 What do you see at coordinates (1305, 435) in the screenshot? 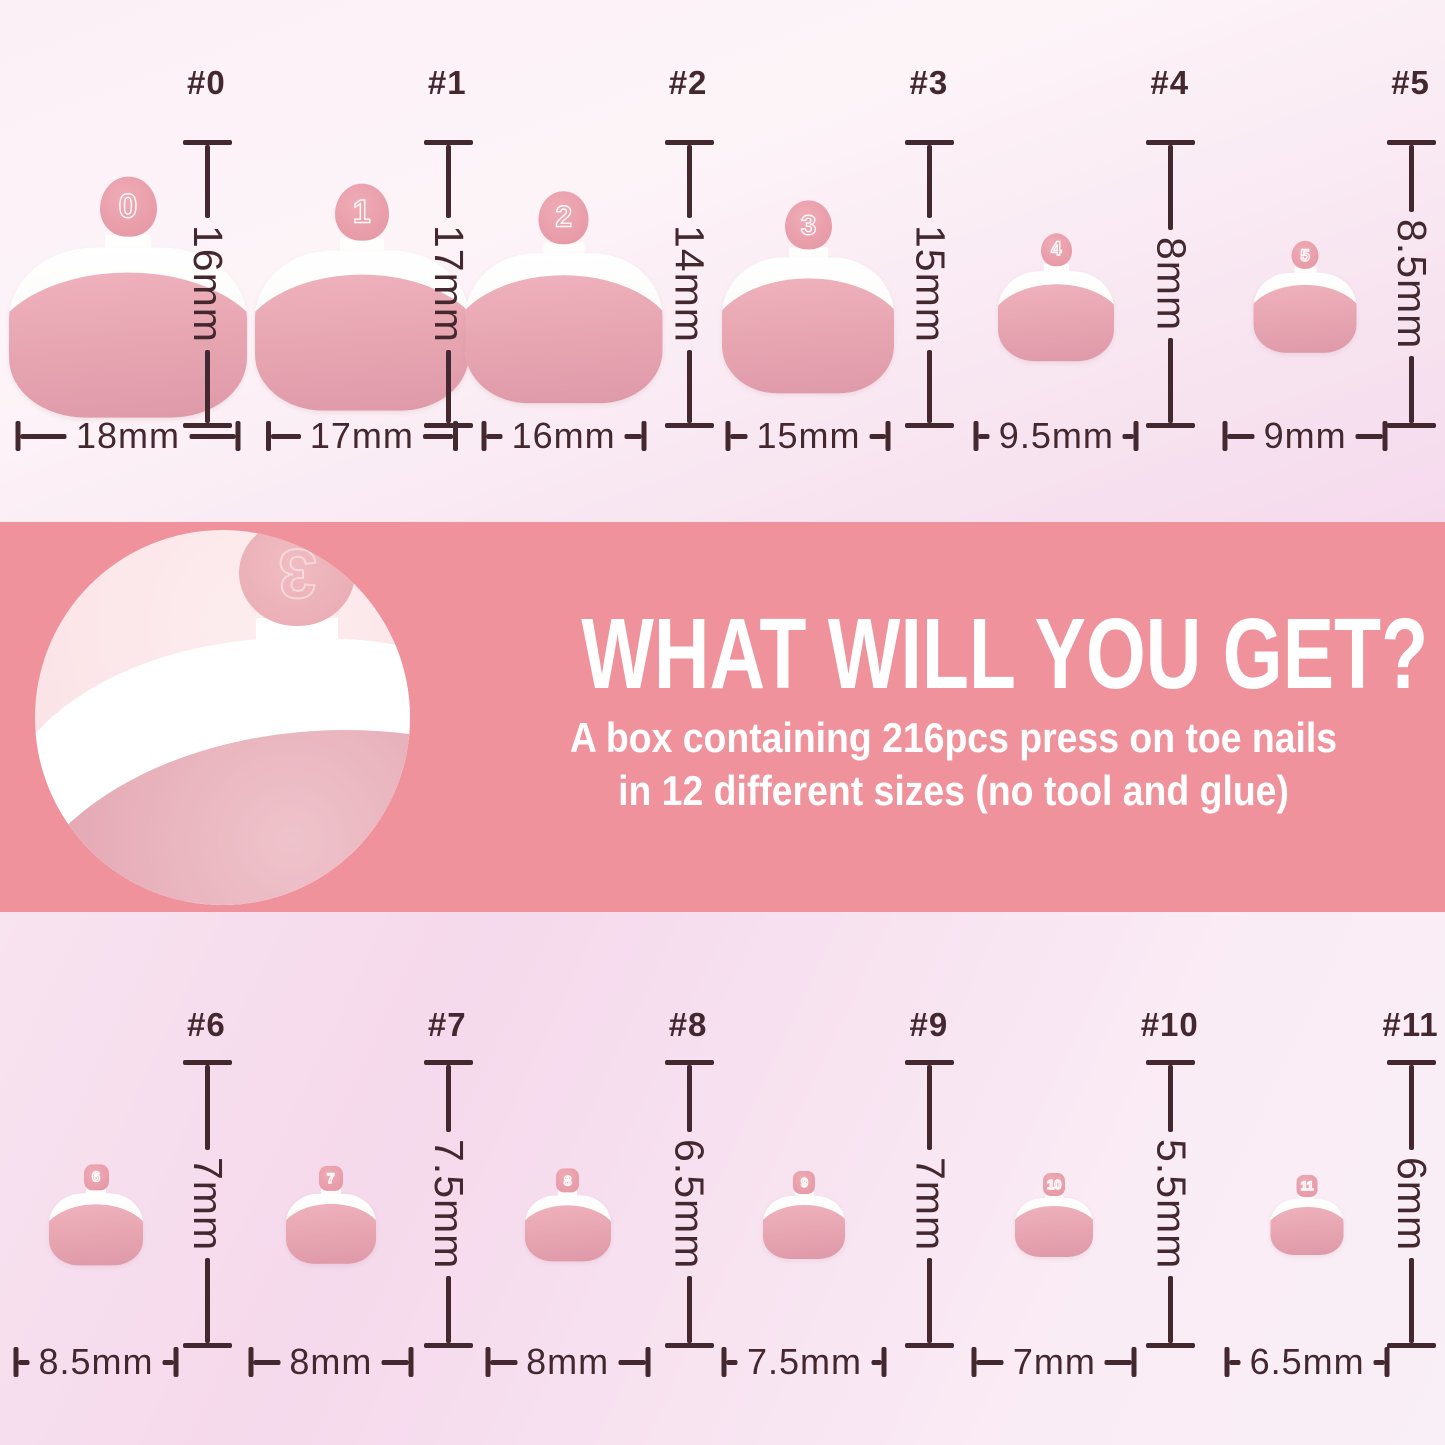
I see `width-value: 9mm` at bounding box center [1305, 435].